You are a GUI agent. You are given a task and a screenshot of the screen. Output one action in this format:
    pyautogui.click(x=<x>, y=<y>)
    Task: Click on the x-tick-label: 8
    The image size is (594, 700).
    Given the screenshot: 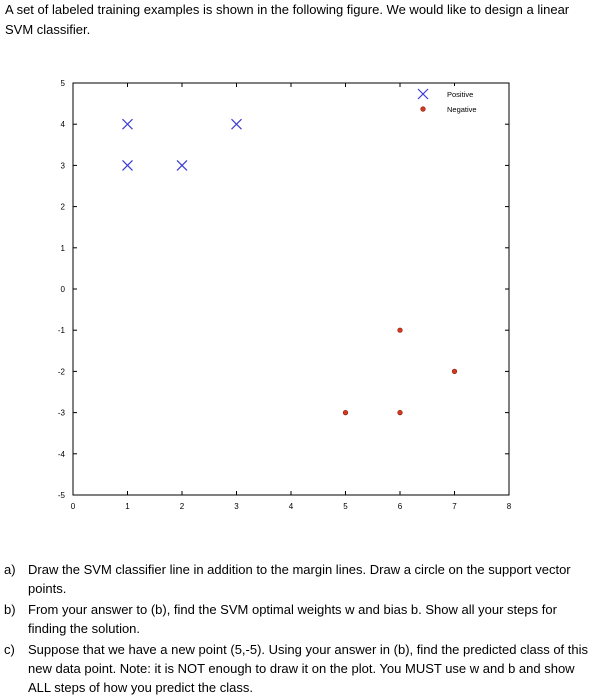 What is the action you would take?
    pyautogui.click(x=509, y=506)
    